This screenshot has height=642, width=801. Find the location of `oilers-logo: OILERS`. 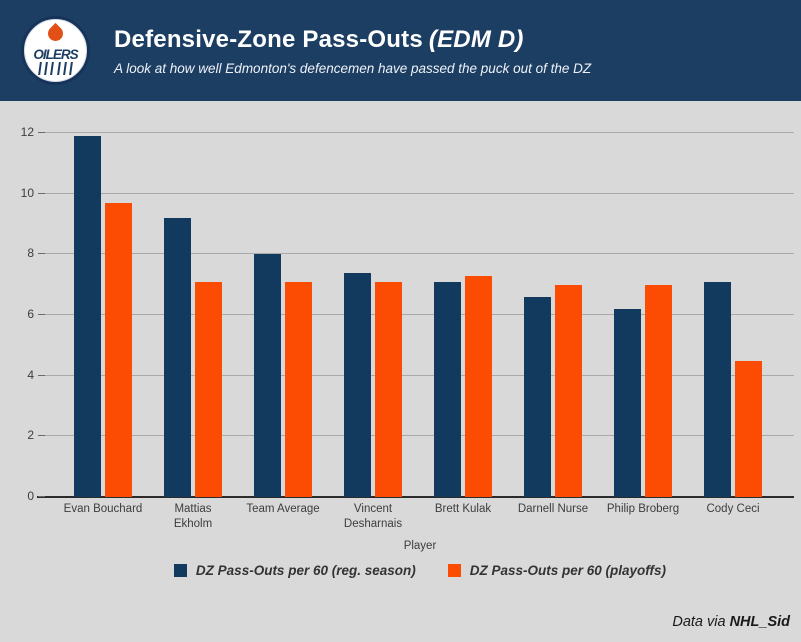

oilers-logo: OILERS is located at coordinates (55, 50).